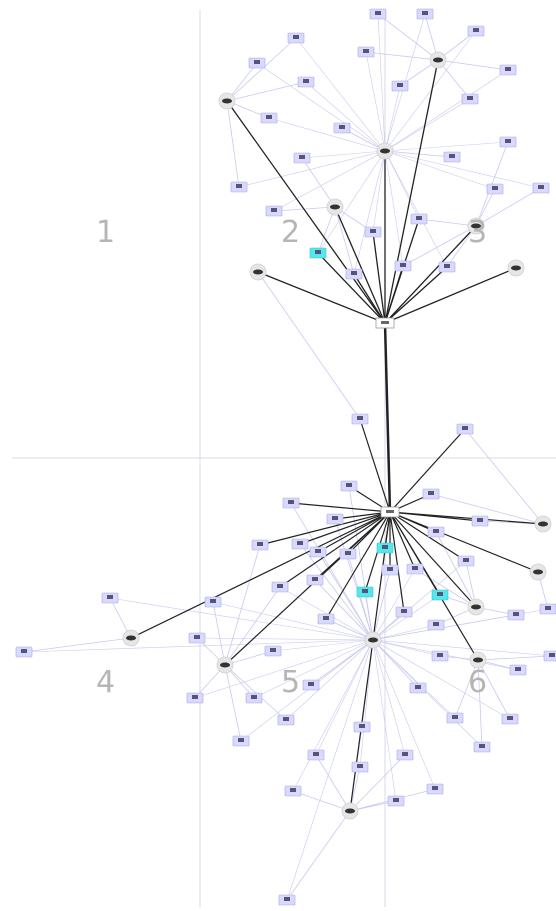 This screenshot has width=556, height=911. I want to click on switch-icon, so click(385, 322).